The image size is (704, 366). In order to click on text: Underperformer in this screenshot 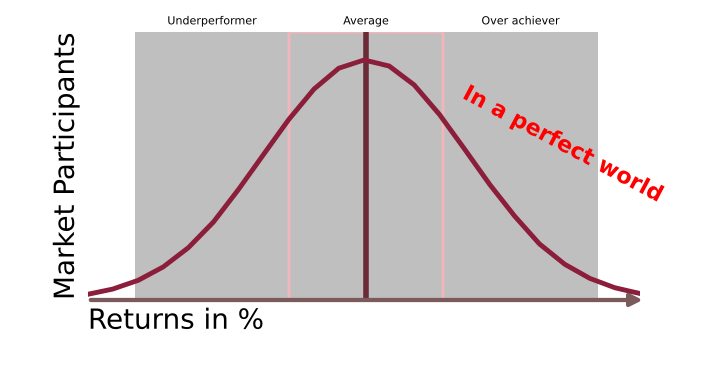, I will do `click(212, 21)`.